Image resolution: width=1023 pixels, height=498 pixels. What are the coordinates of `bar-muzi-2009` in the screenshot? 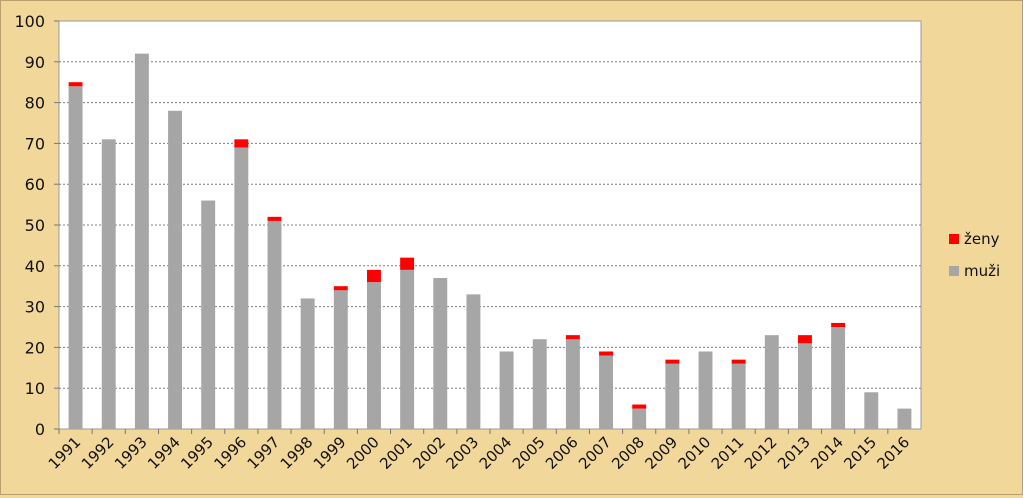 It's located at (672, 396).